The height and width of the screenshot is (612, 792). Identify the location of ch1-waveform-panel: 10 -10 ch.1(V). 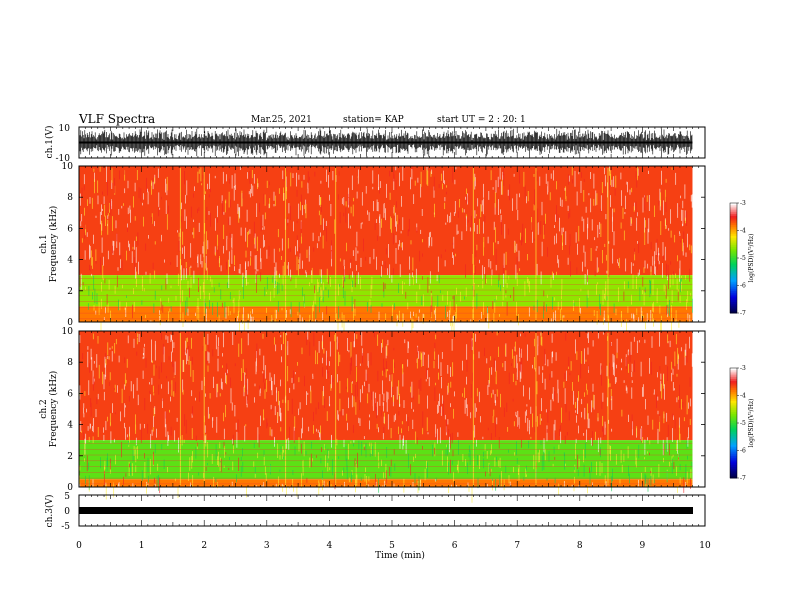
(375, 144).